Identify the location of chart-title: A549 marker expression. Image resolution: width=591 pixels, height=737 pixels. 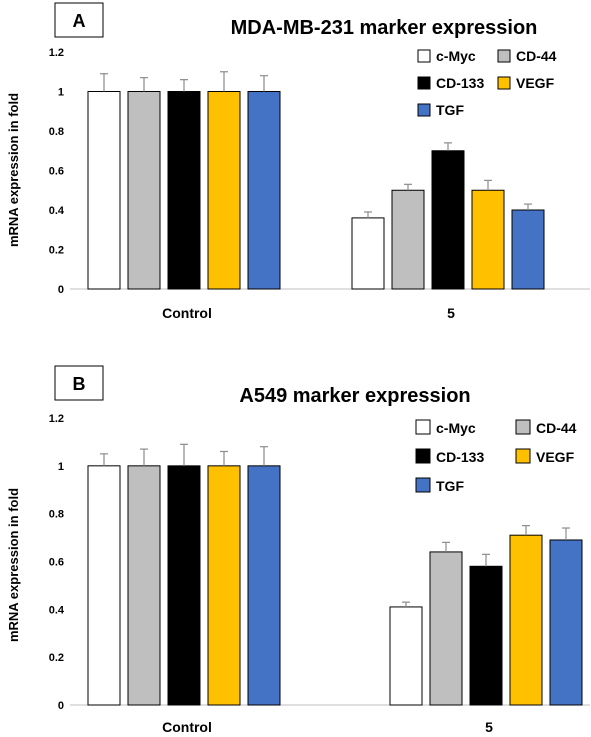
(354, 396).